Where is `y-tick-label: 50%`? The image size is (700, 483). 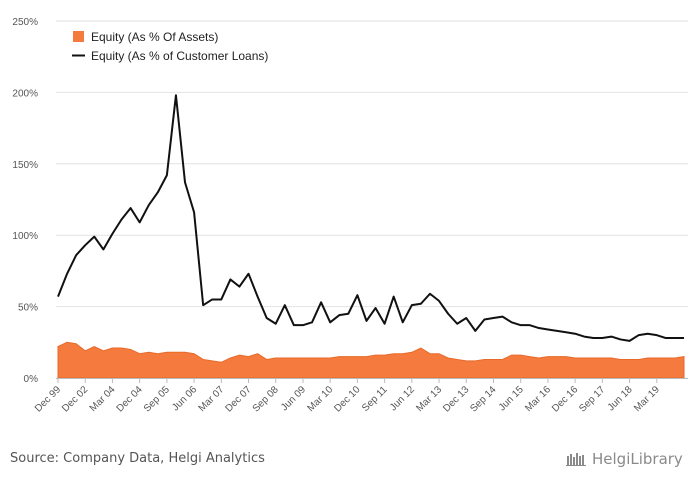 y-tick-label: 50% is located at coordinates (28, 308).